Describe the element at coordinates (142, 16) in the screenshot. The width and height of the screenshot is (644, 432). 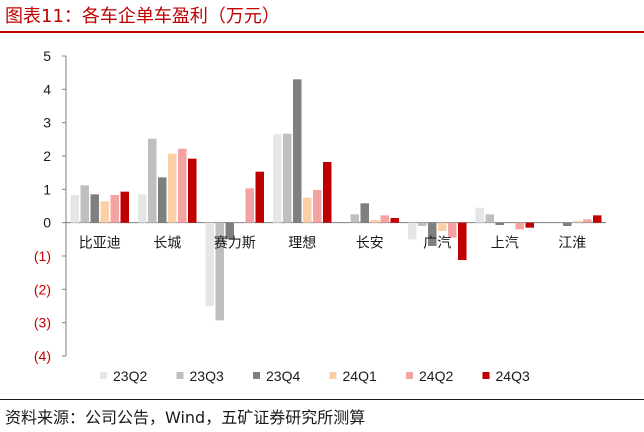
I see `chart-title: 图表11：各车企单车盈利（万元）` at that location.